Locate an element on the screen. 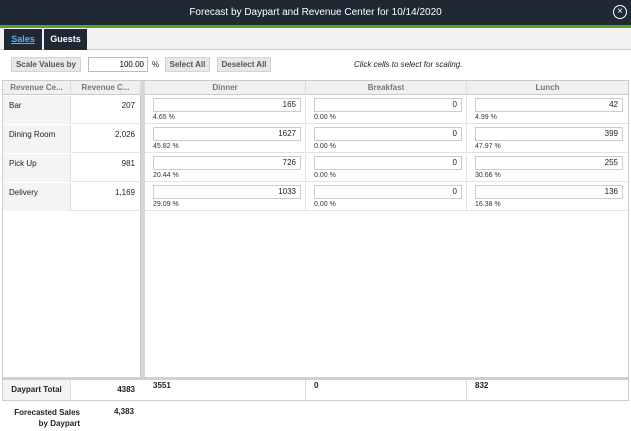 This screenshot has height=431, width=631. close-icon: × is located at coordinates (620, 12).